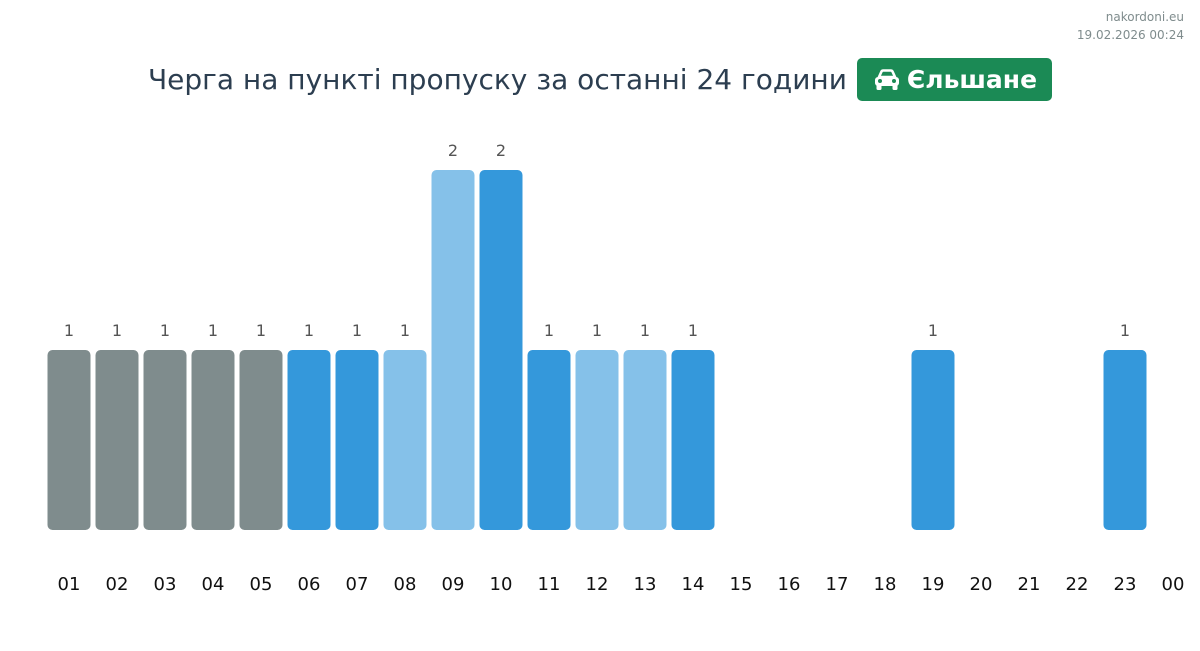 This screenshot has width=1200, height=651. I want to click on value-label-10: 2, so click(501, 150).